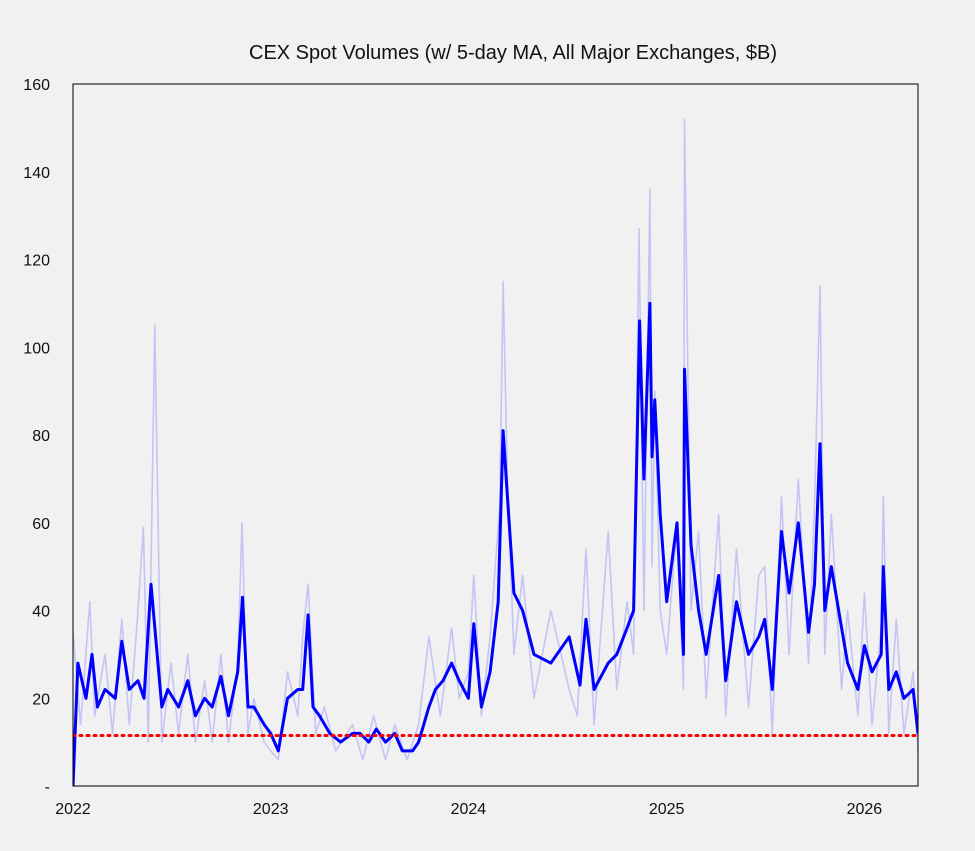 This screenshot has height=851, width=975. I want to click on y-tick-label: 40, so click(41, 612).